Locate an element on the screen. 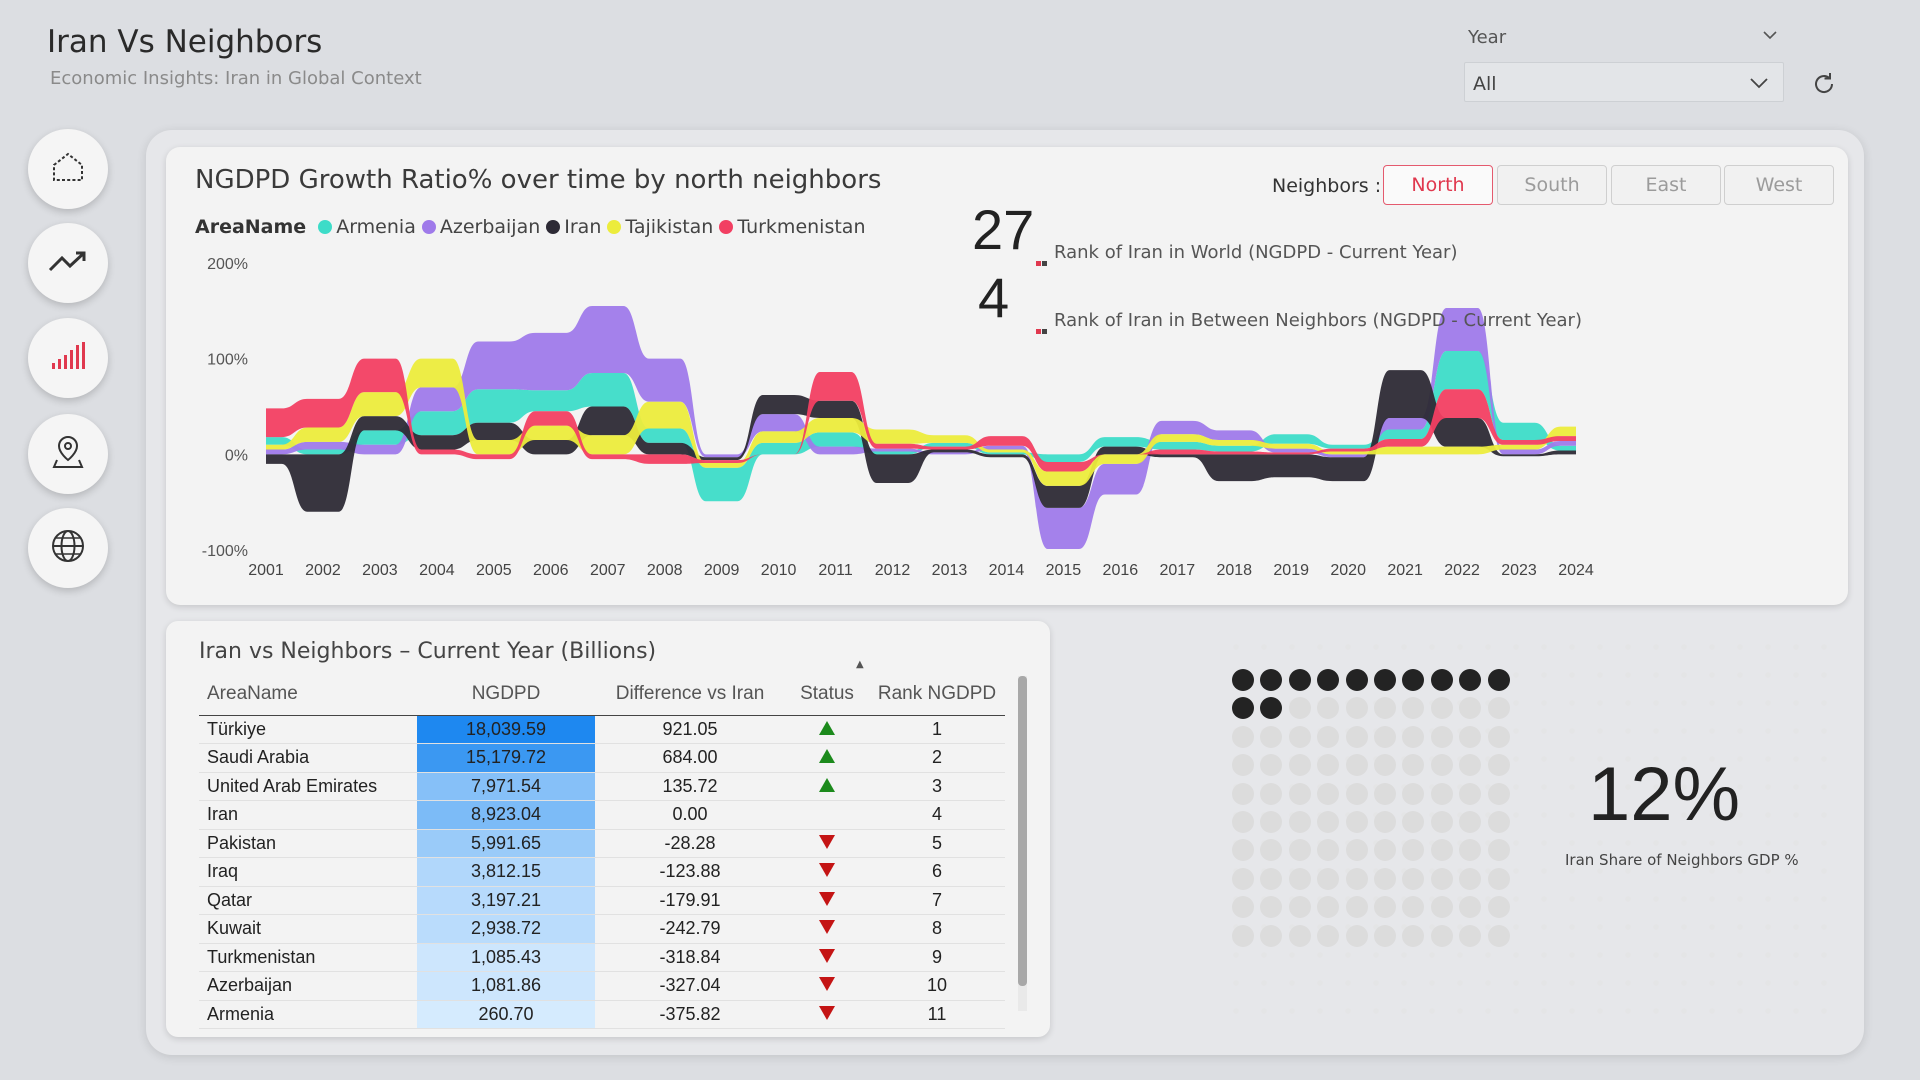 This screenshot has width=1920, height=1080. x-tick-label: 2014 is located at coordinates (1007, 570).